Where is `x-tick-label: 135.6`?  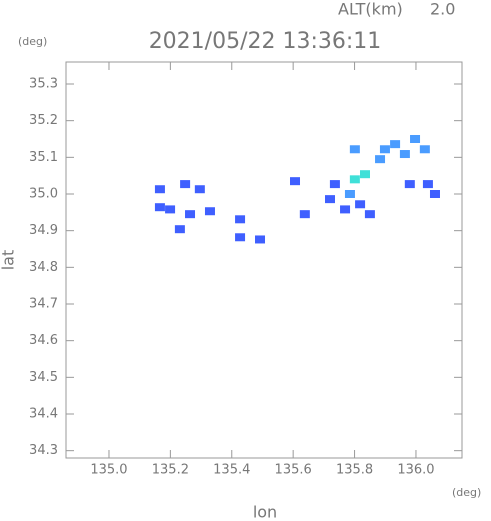 x-tick-label: 135.6 is located at coordinates (293, 470).